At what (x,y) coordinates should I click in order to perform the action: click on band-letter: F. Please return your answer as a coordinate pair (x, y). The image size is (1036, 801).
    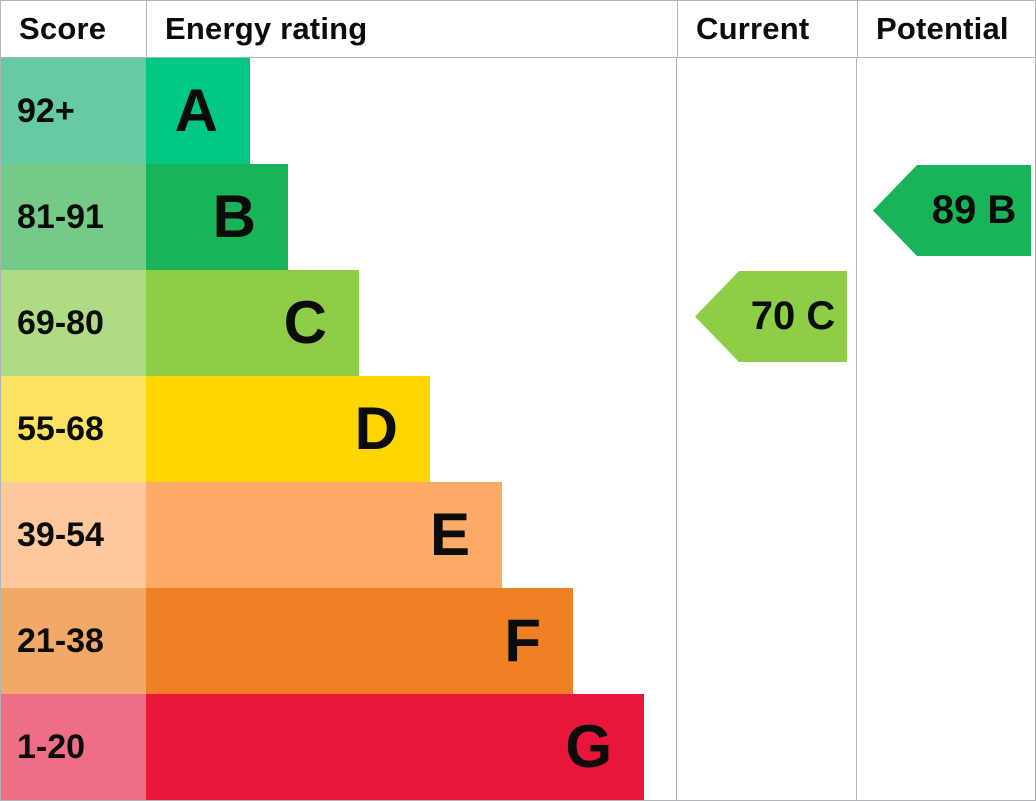
    Looking at the image, I should click on (522, 640).